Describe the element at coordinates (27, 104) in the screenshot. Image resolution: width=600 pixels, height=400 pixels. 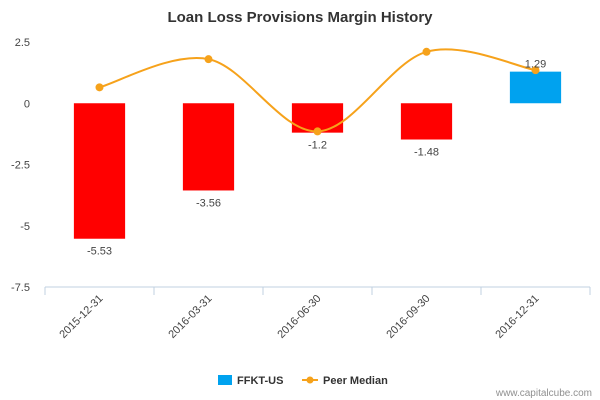
I see `y-tick-label: 0` at that location.